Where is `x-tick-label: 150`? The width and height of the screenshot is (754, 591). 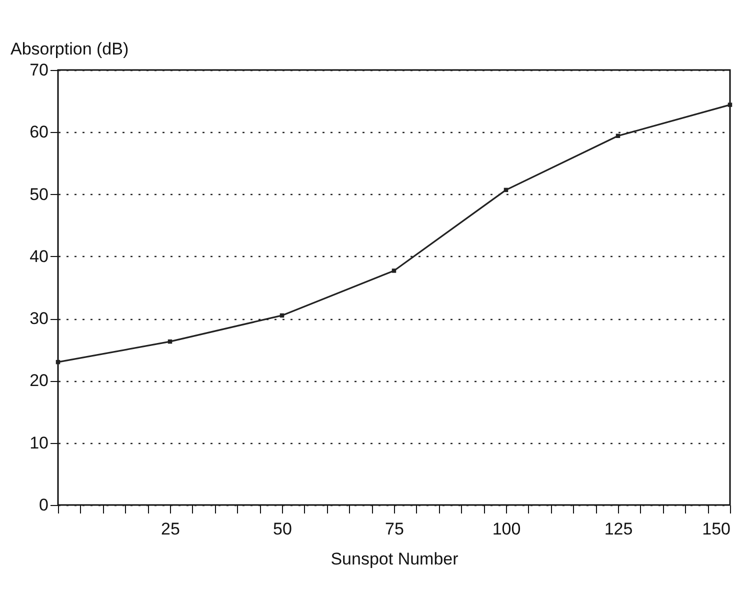 x-tick-label: 150 is located at coordinates (716, 529).